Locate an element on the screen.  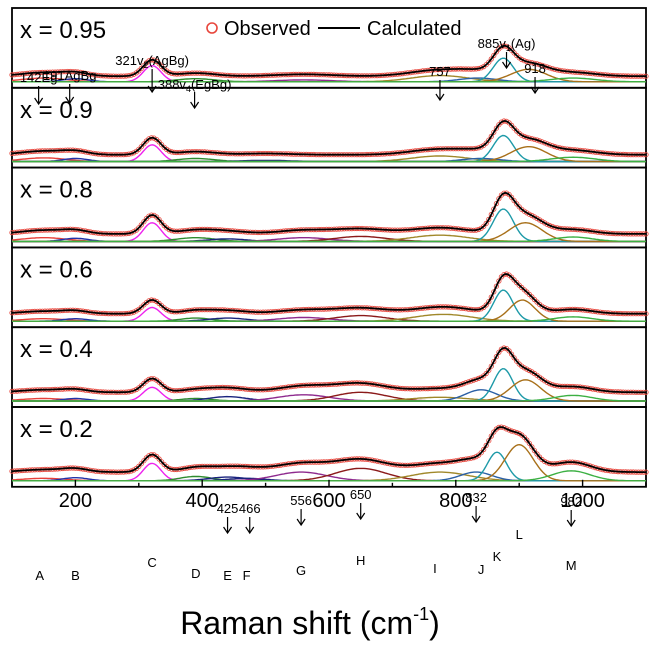
panel-3: x = 0.6 is located at coordinates (329, 287).